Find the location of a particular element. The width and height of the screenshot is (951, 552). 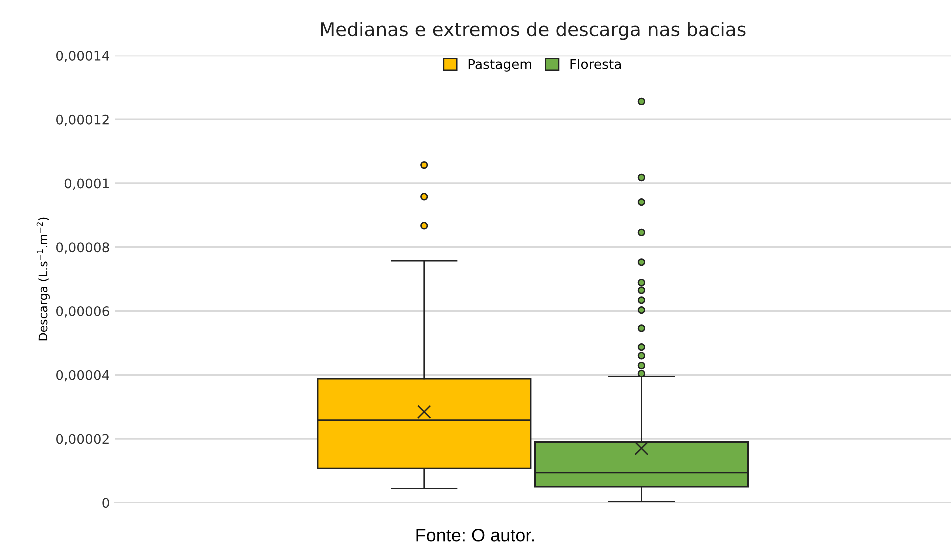

y-tick-label: 0,00014 is located at coordinates (83, 56).